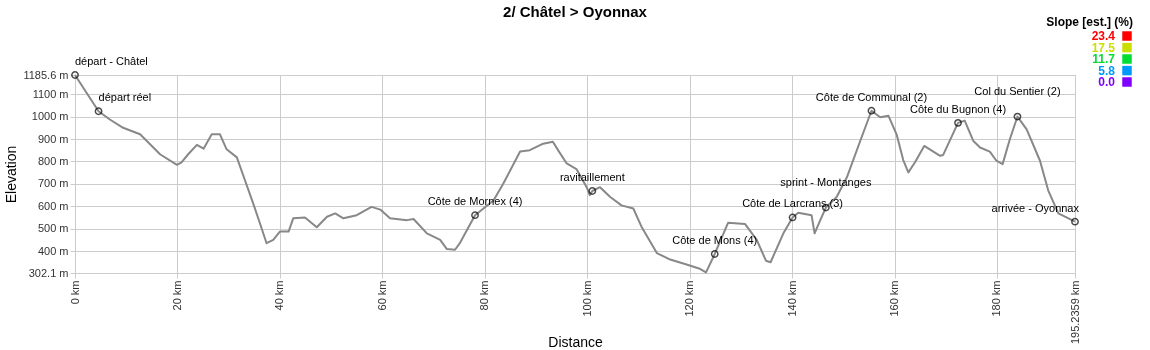 Image resolution: width=1150 pixels, height=350 pixels. Describe the element at coordinates (958, 108) in the screenshot. I see `annotation: Côte du Bugnon (4)` at that location.